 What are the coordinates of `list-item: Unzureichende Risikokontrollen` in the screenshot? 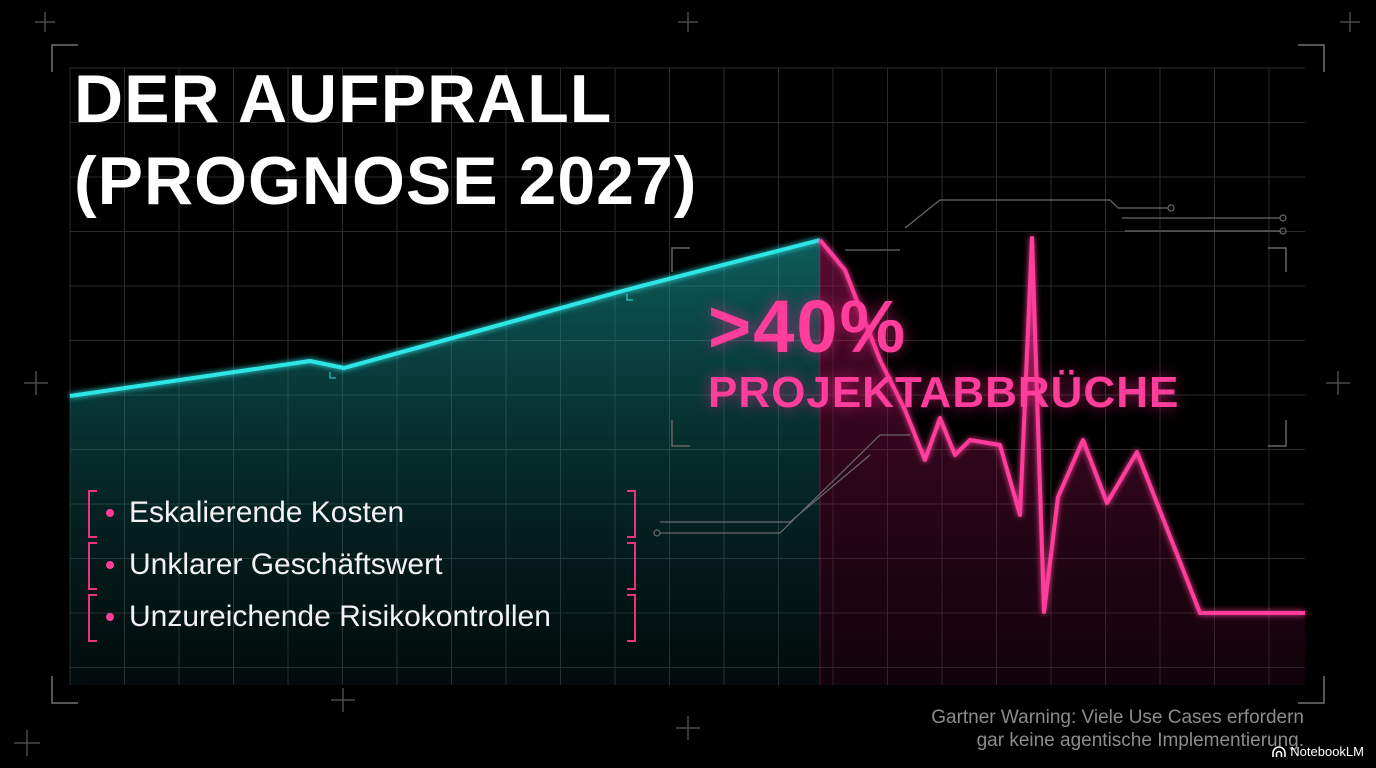 It's located at (362, 618).